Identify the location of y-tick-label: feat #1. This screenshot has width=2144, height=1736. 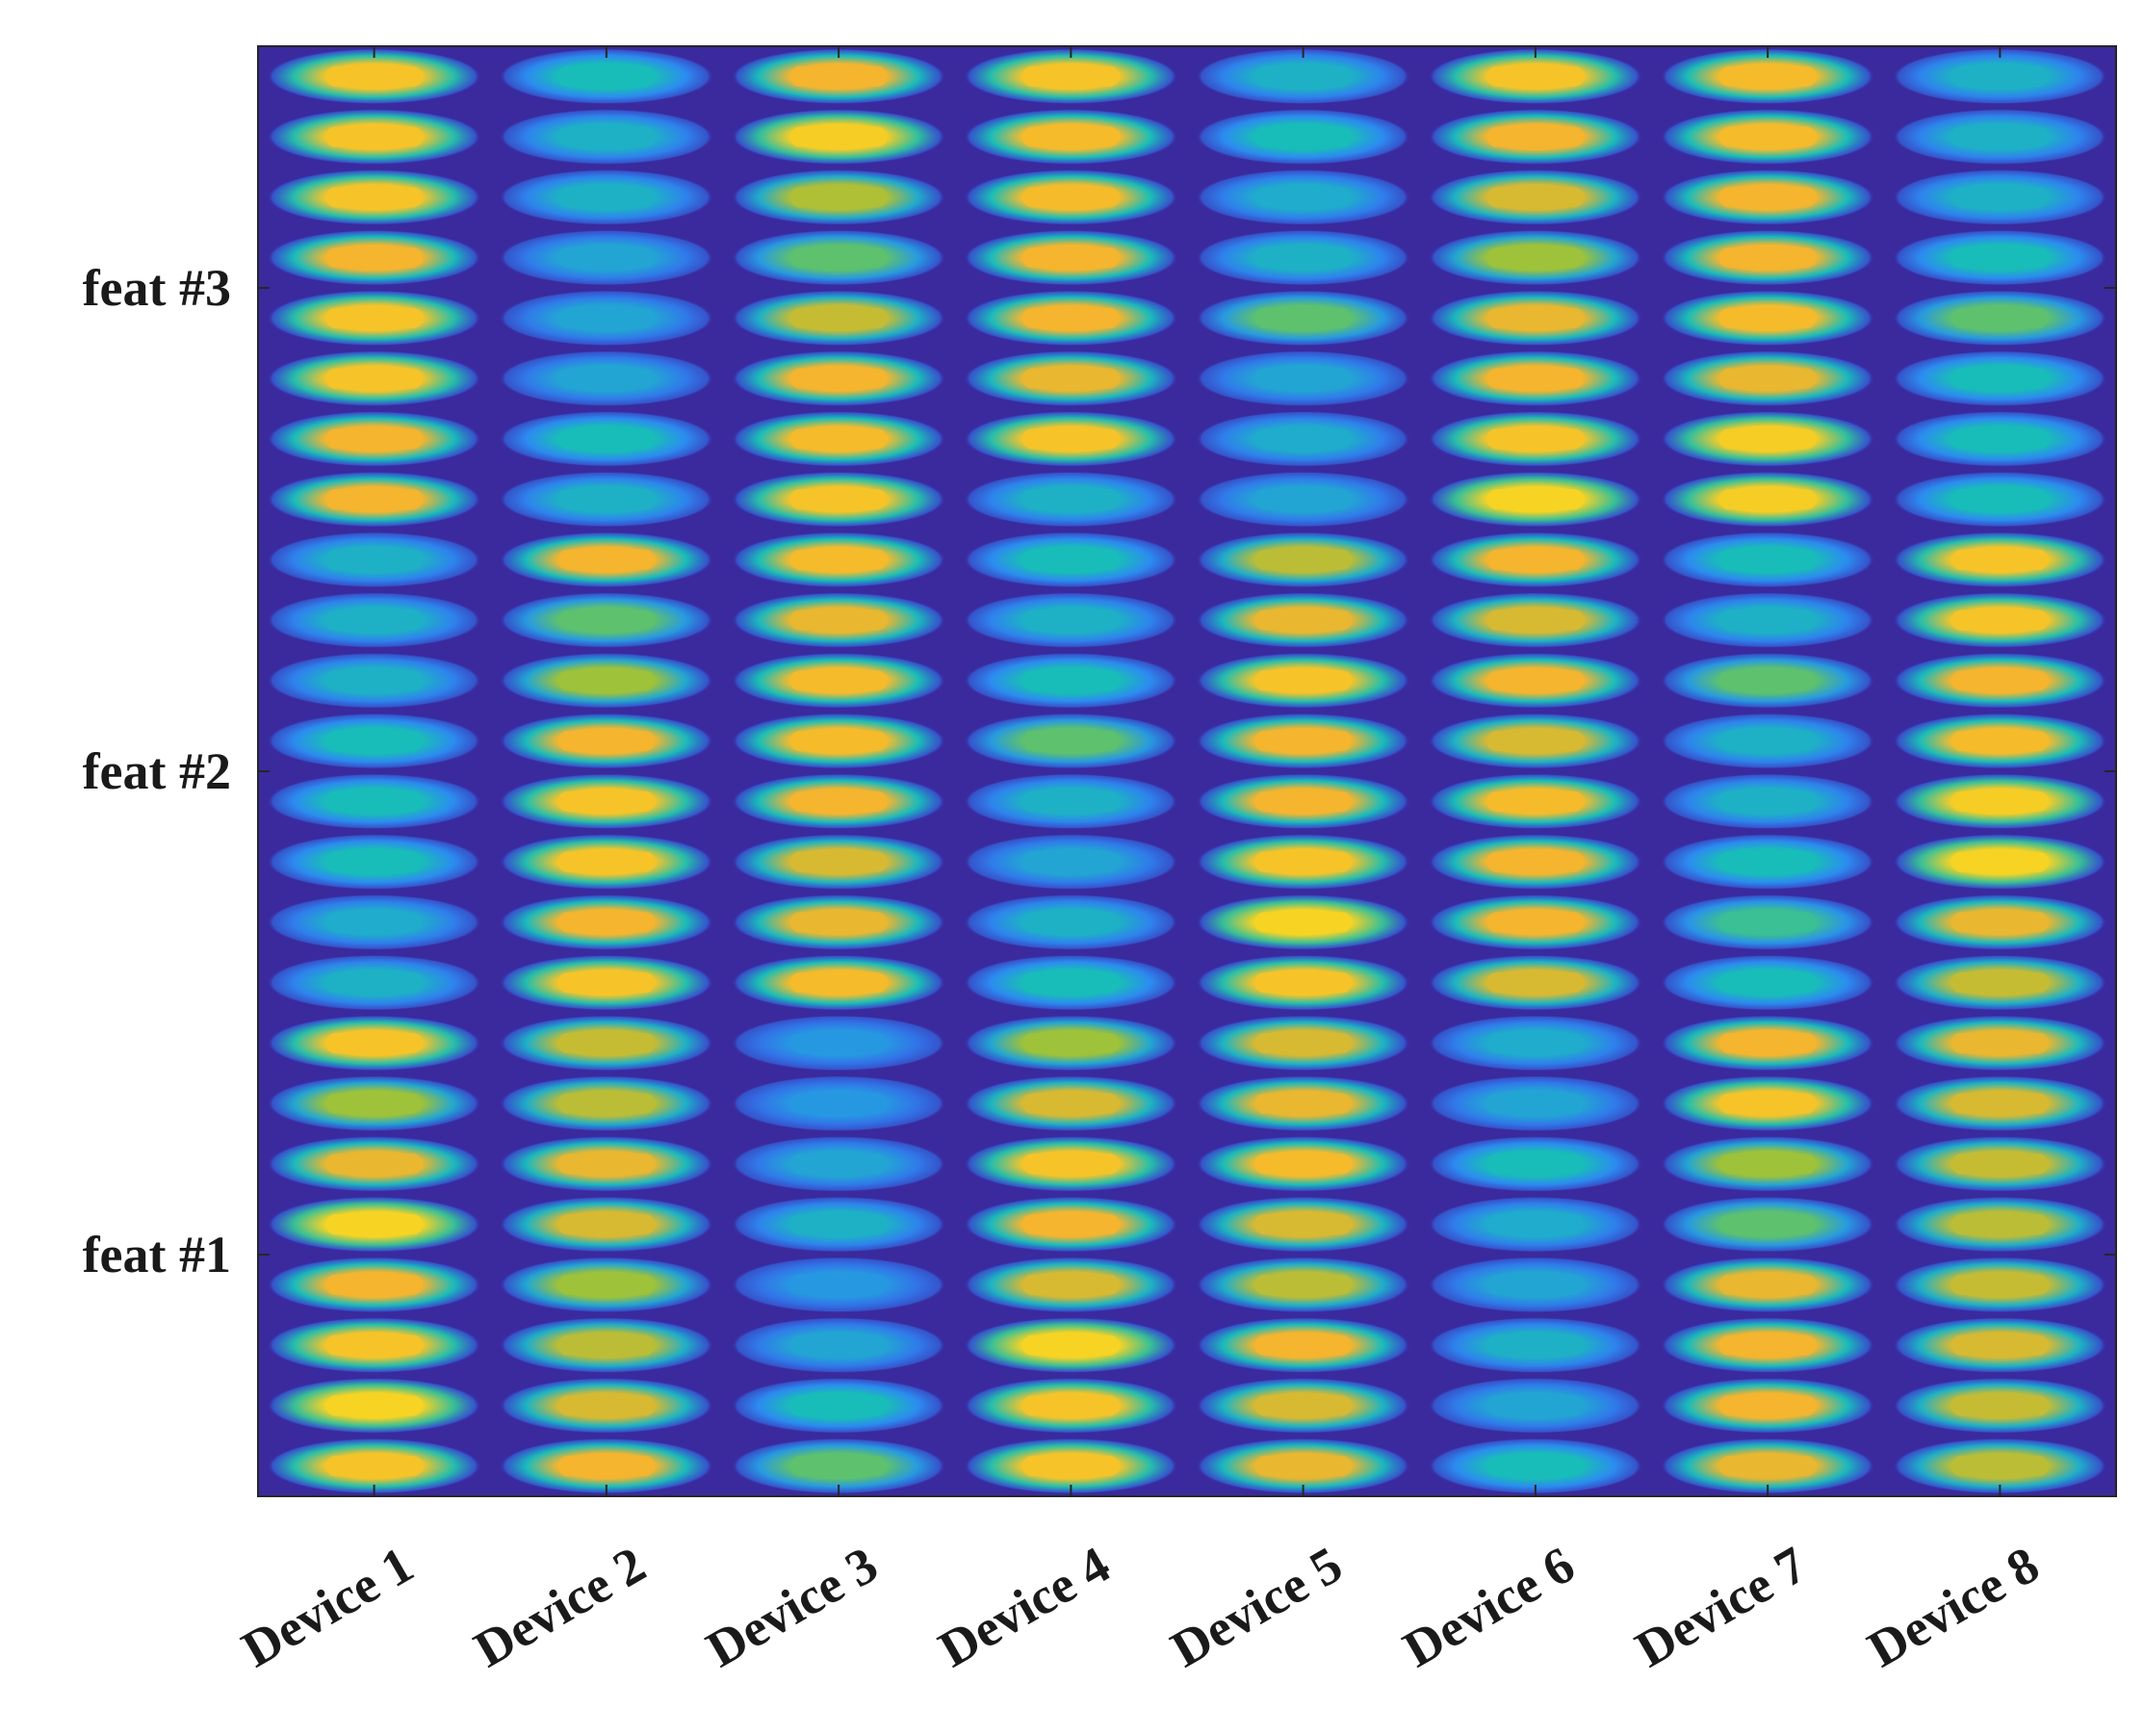
(157, 1254).